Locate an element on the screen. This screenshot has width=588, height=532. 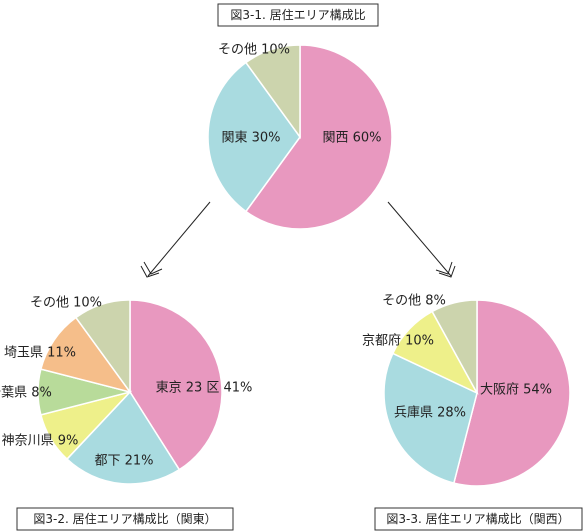
pie-label-2-3: その他 8% is located at coordinates (414, 301).